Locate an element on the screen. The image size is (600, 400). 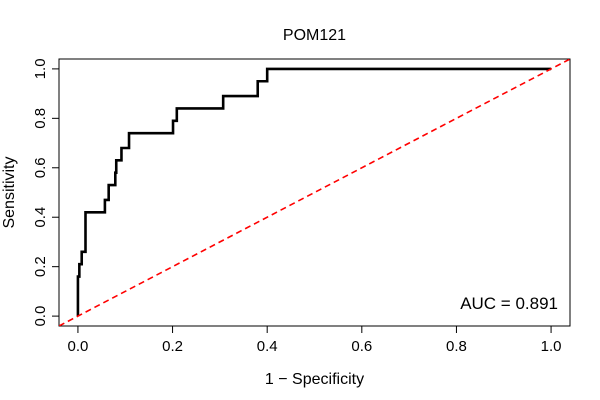
x-tick-label: 0.6 is located at coordinates (361, 346).